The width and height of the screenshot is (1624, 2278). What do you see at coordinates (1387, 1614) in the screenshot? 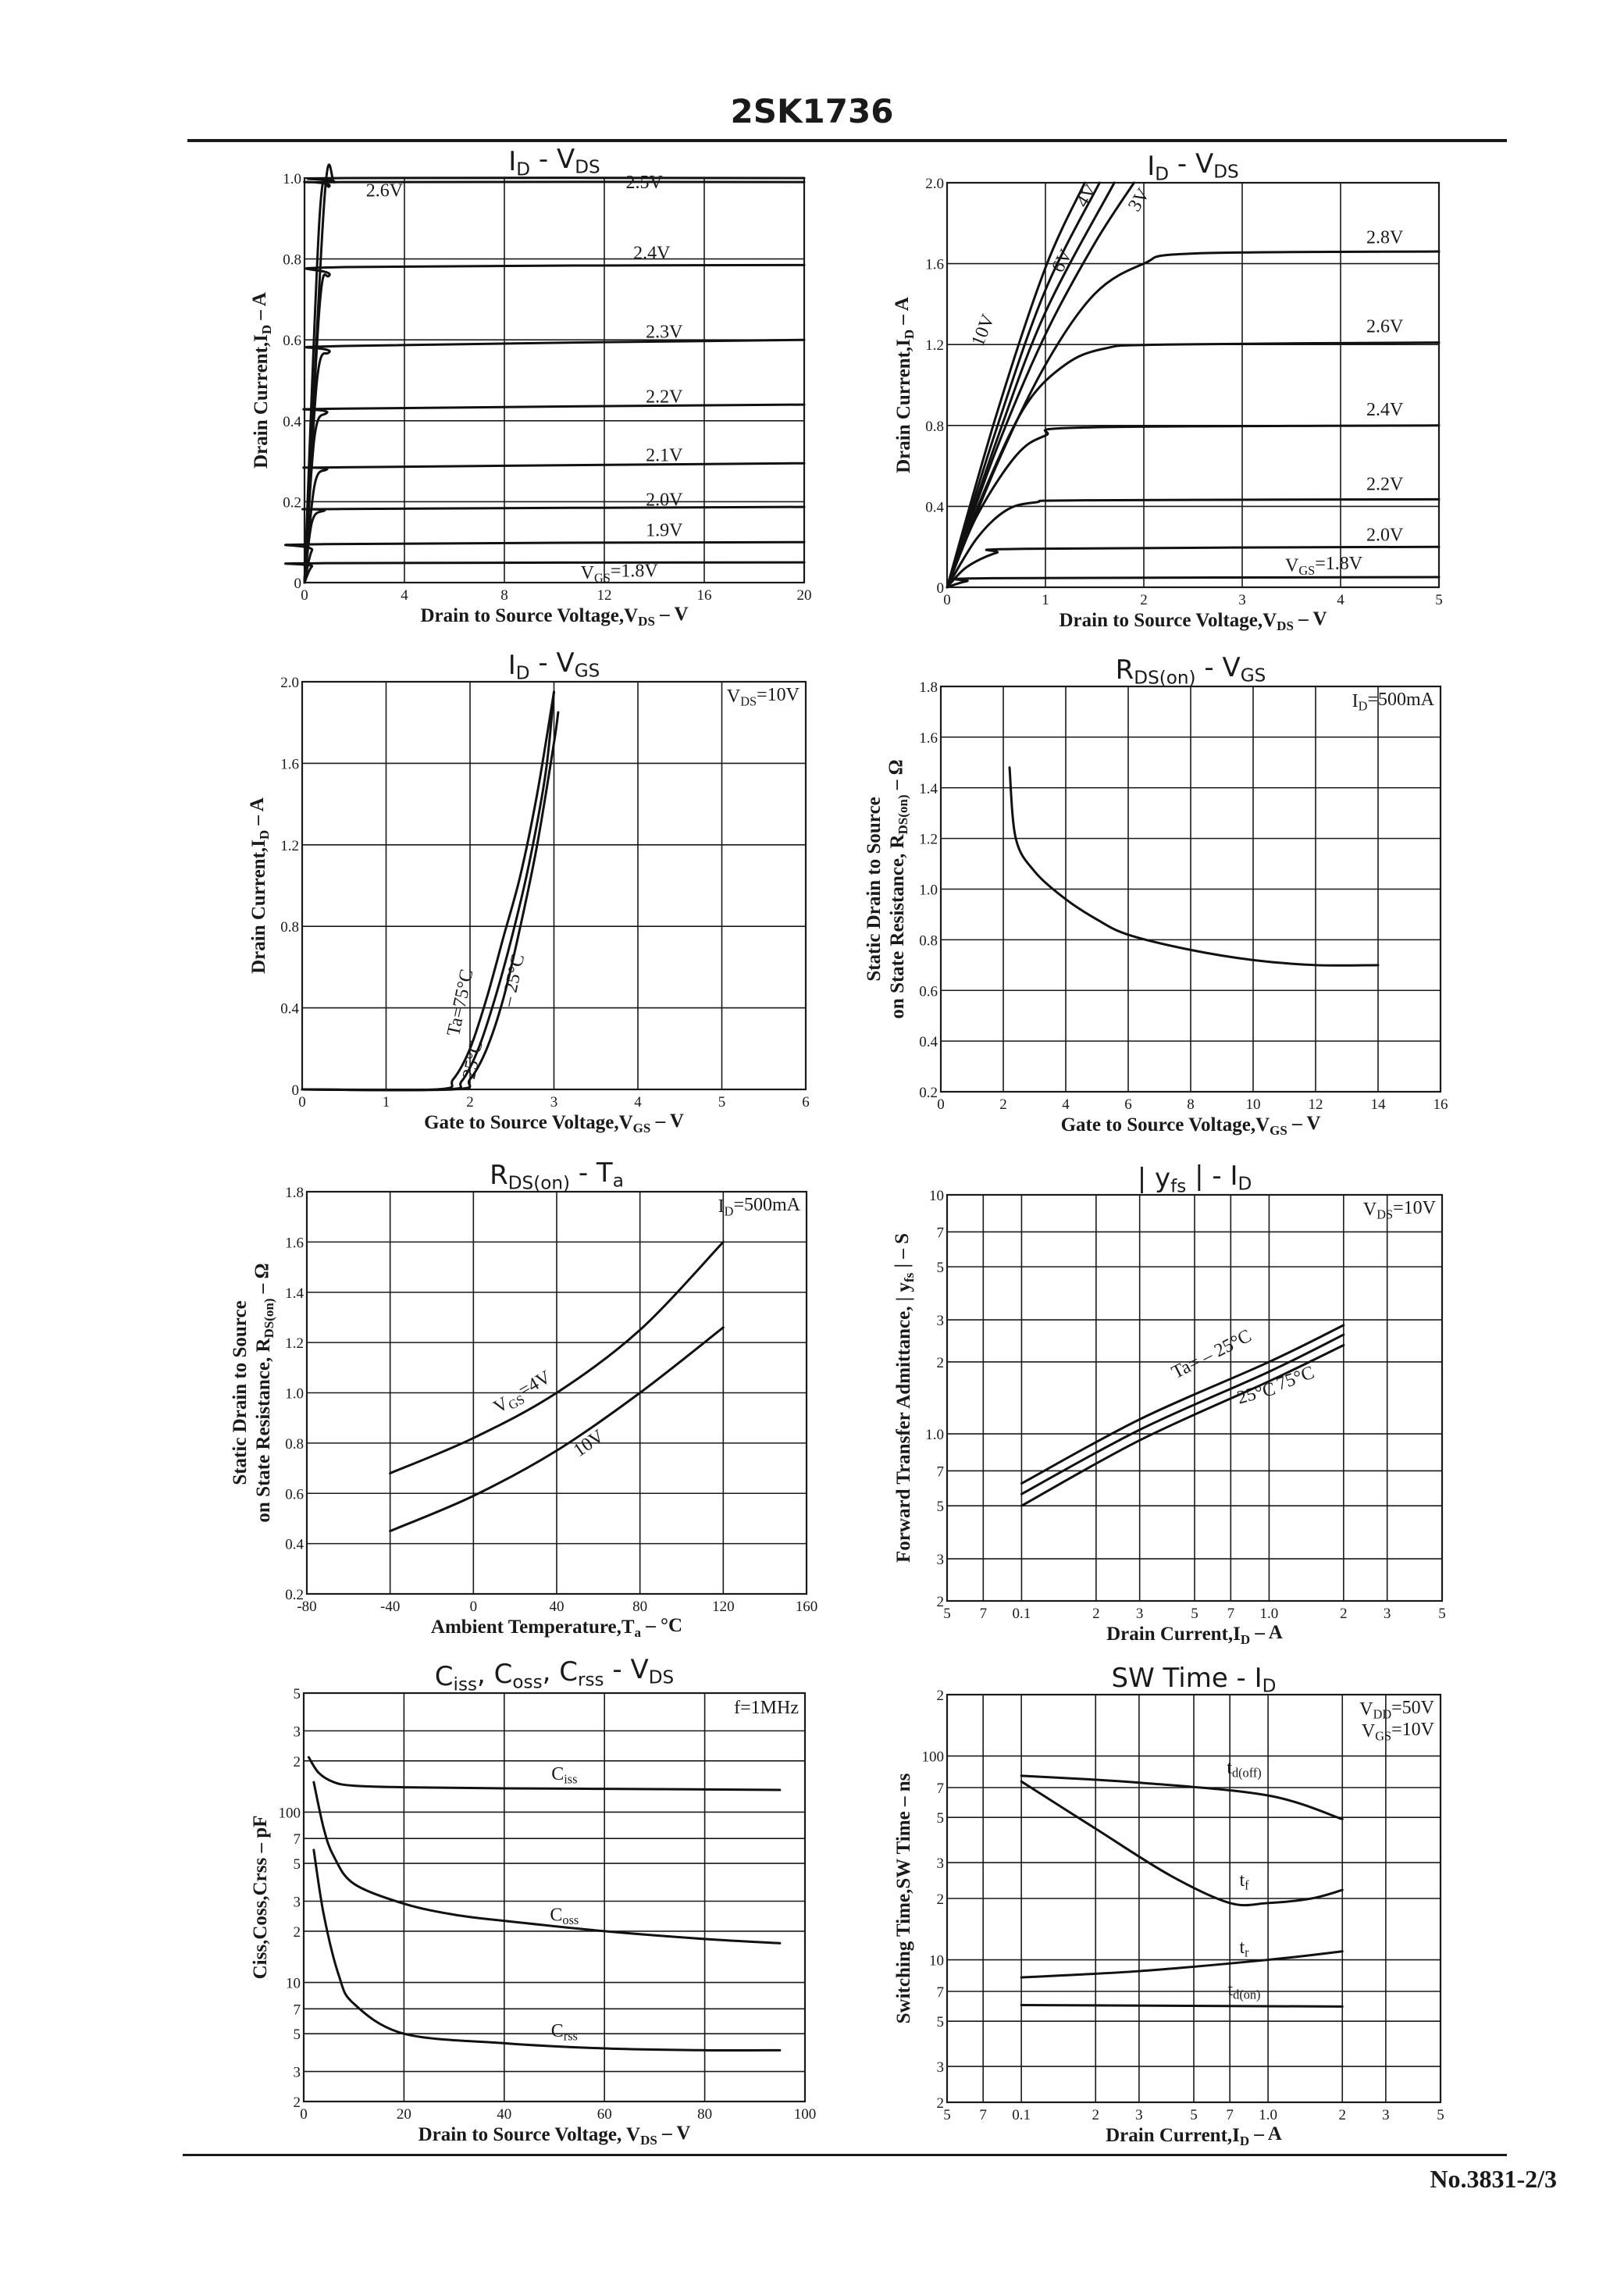
I see `x-tick-label-part: 3` at bounding box center [1387, 1614].